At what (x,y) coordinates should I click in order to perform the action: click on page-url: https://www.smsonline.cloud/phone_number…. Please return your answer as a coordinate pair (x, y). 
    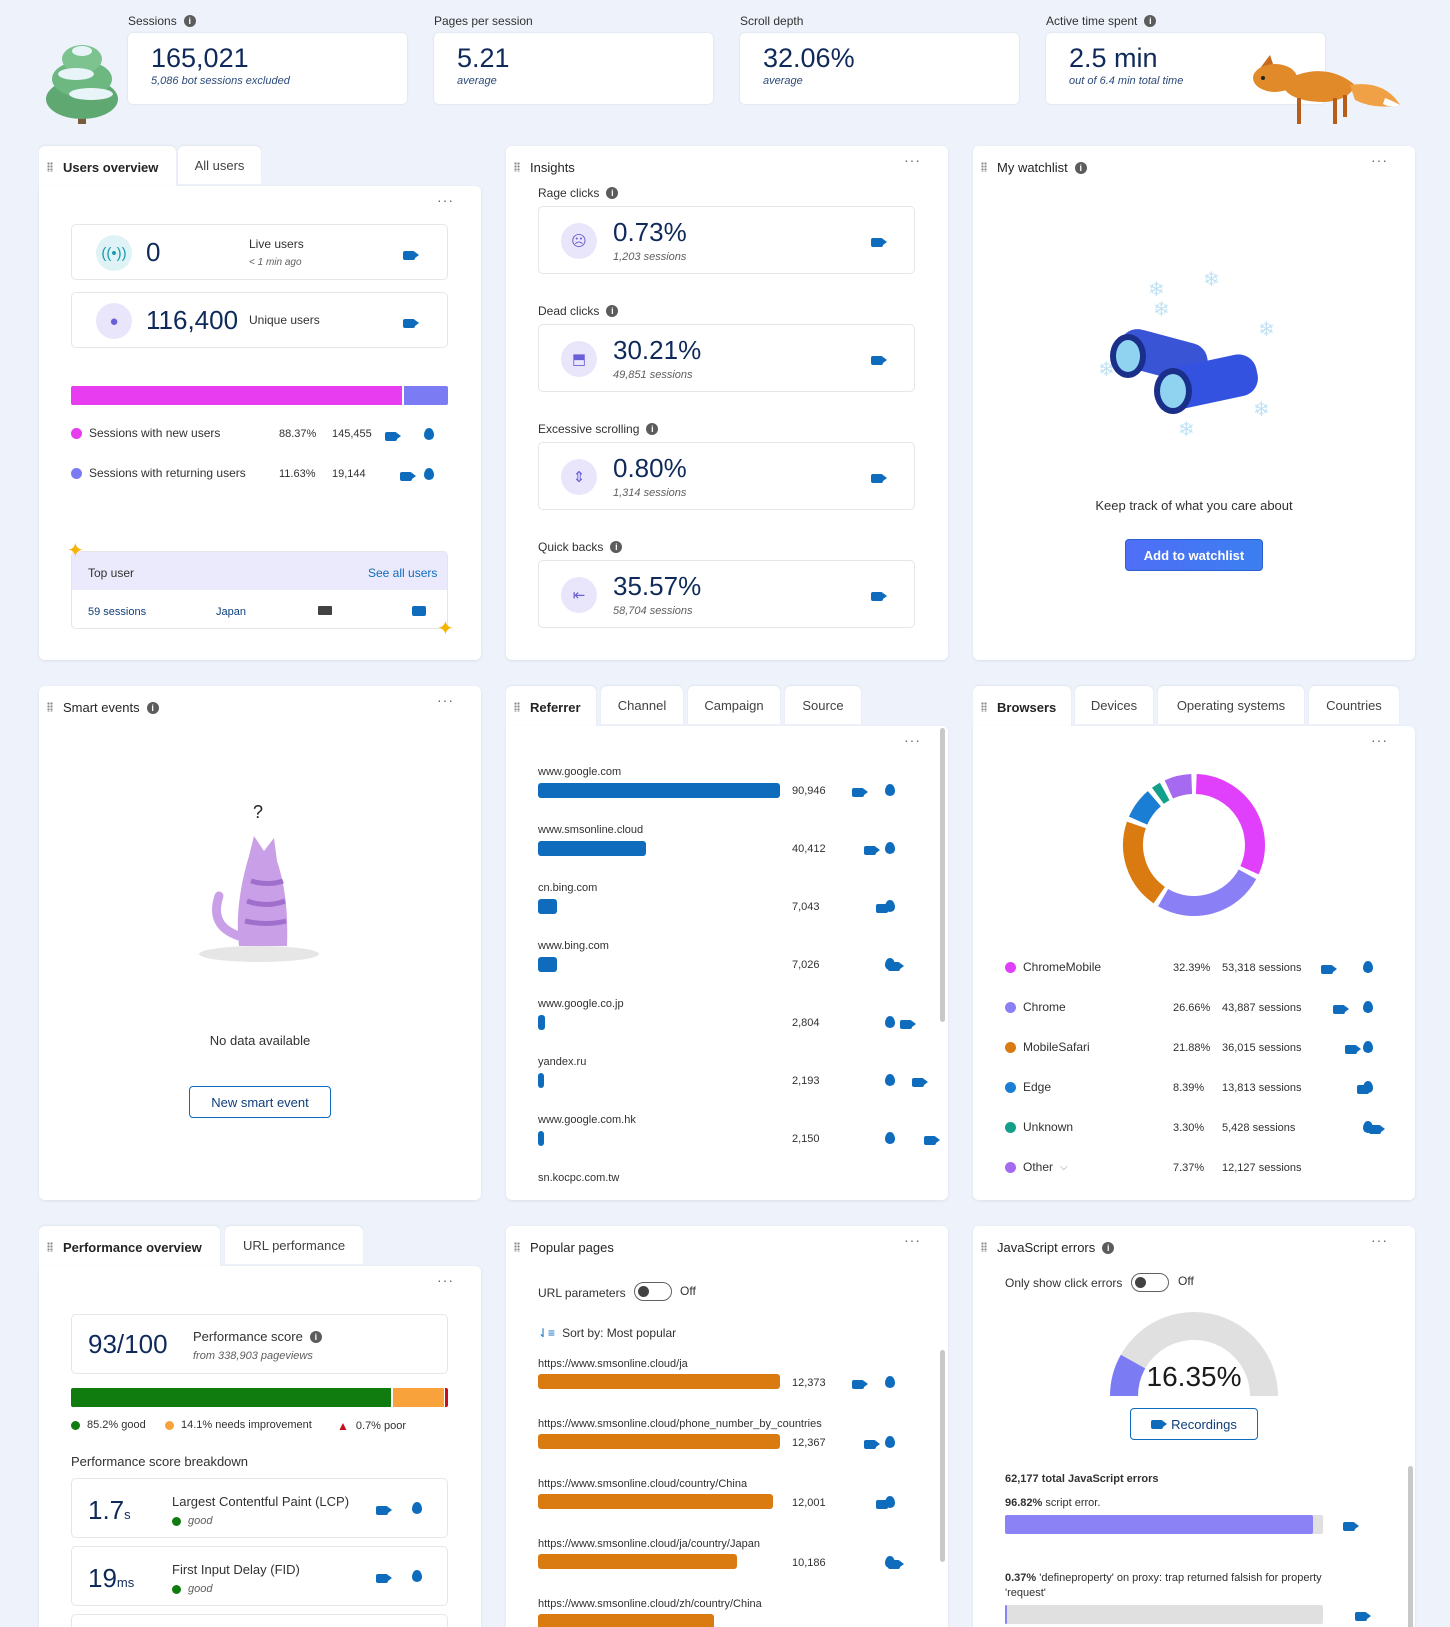
    Looking at the image, I should click on (680, 1424).